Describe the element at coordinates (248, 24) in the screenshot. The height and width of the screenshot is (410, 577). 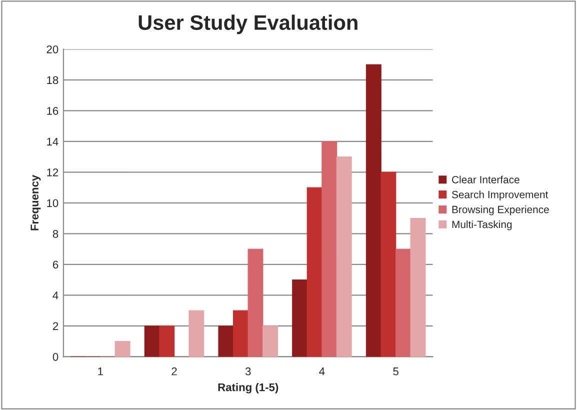
I see `chart-title: User Study Evaluation` at that location.